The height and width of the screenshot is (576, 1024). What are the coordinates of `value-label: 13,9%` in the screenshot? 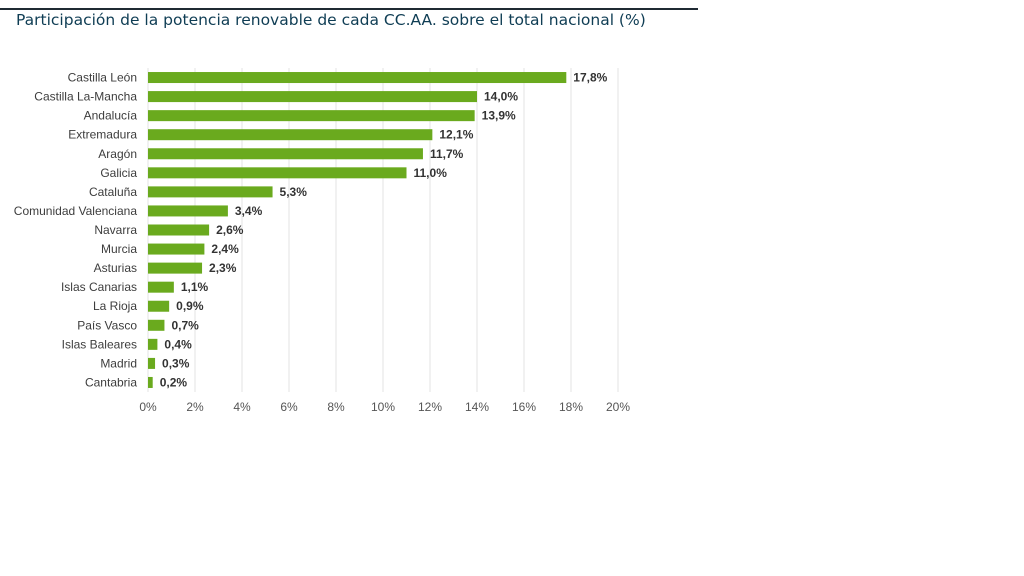 It's located at (499, 116).